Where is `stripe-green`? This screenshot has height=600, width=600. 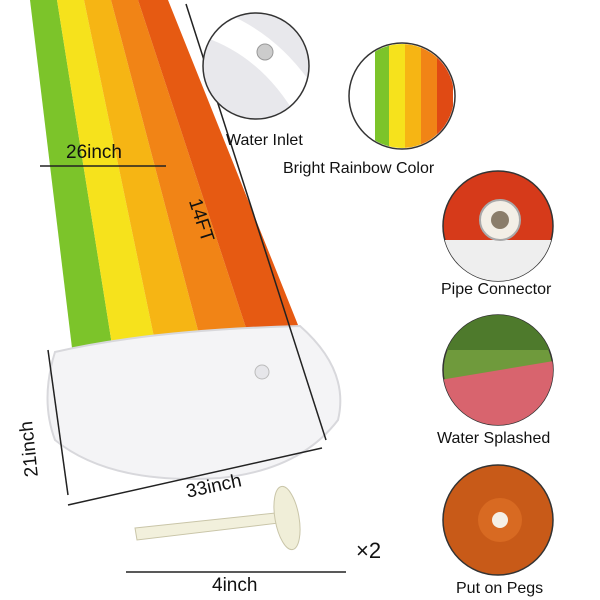
stripe-green is located at coordinates (71, 174).